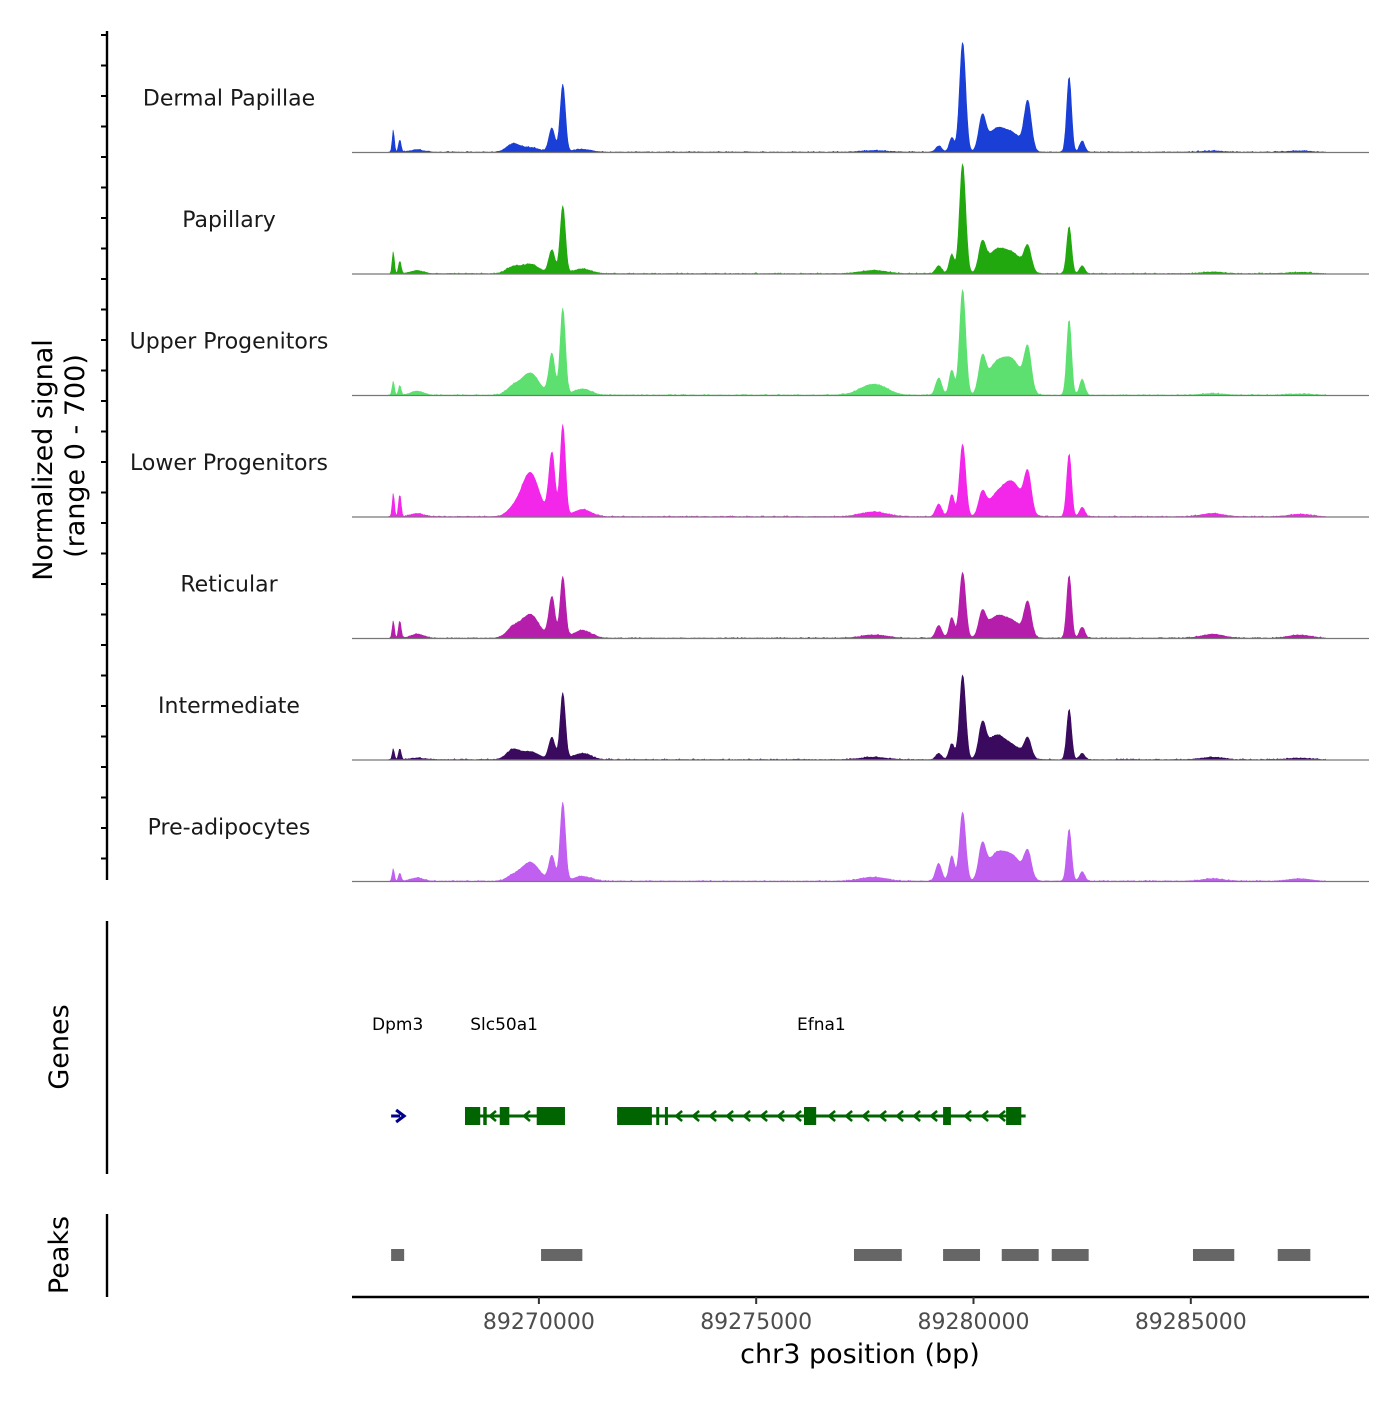  I want to click on y-axis-title: Normalized signal, so click(43, 460).